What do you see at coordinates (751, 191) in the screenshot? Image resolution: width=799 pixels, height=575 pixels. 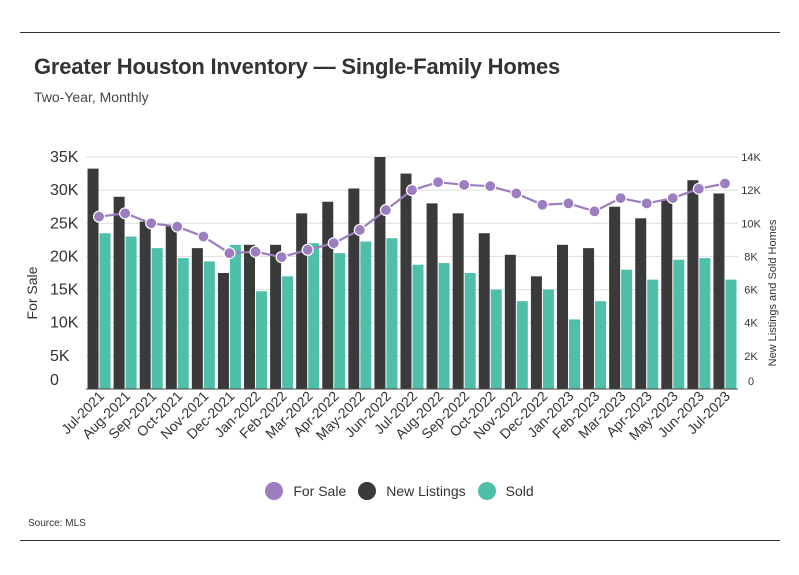 I see `y2-tick-label: 12K` at bounding box center [751, 191].